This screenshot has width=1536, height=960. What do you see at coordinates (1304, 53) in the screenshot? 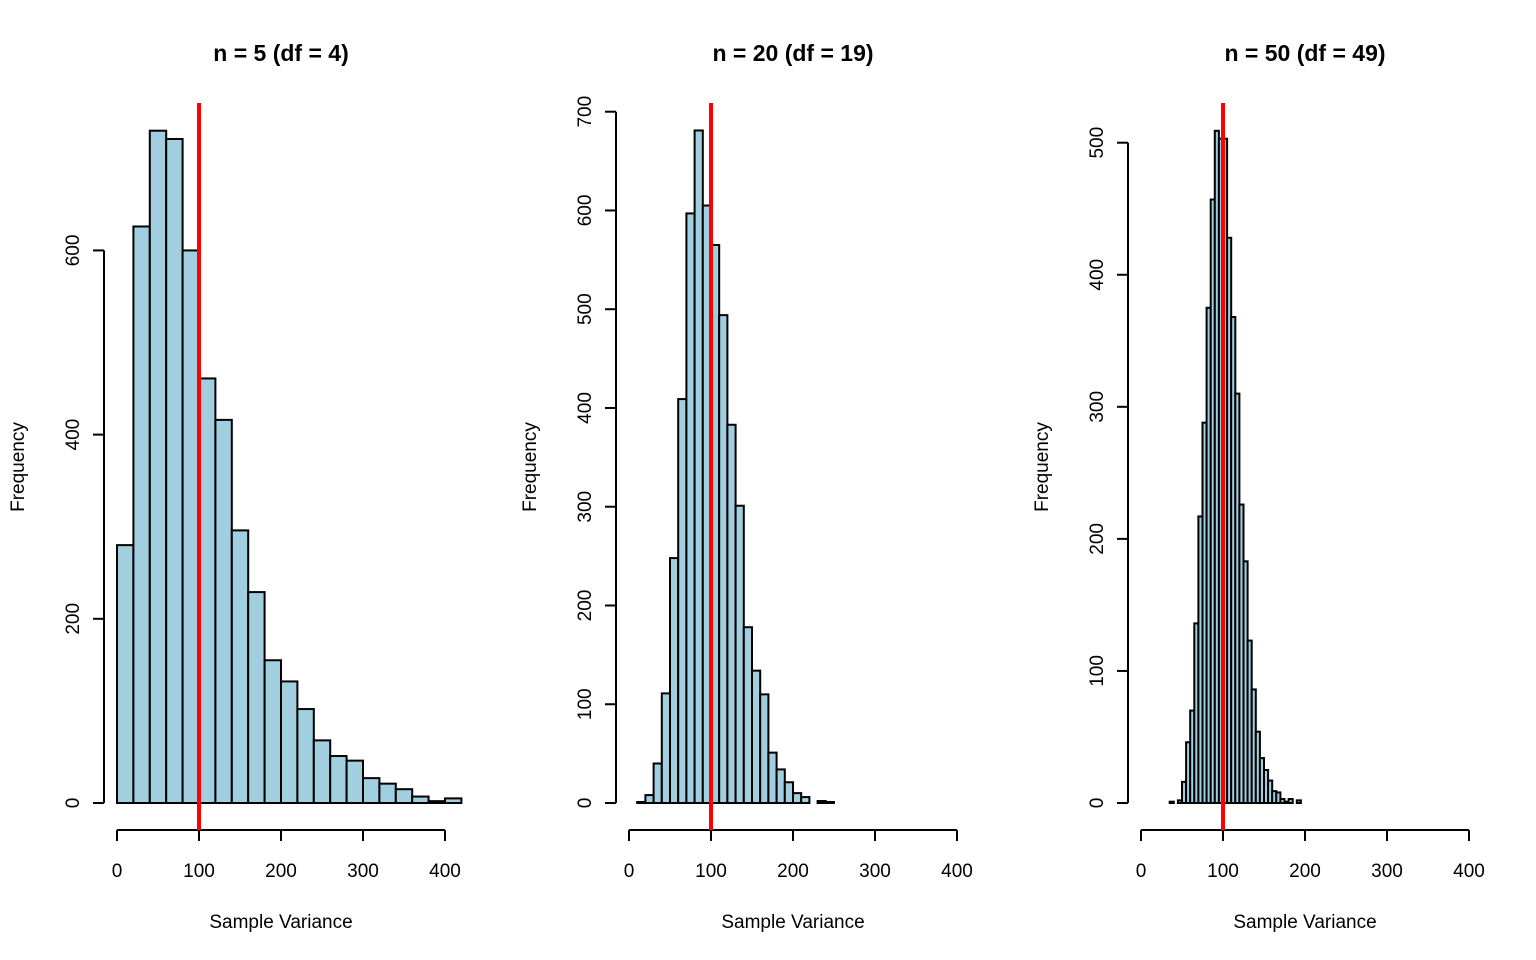
I see `chart-title: n = 50 (df = 49)` at bounding box center [1304, 53].